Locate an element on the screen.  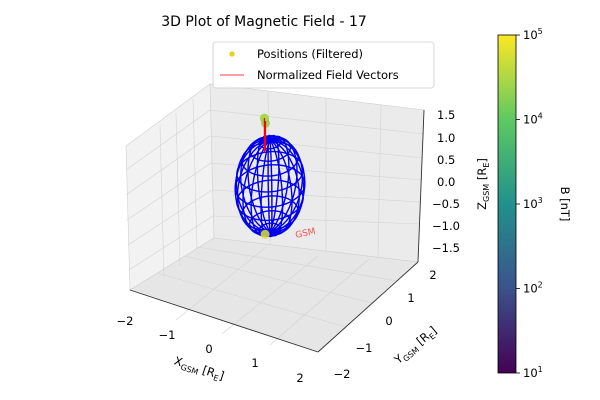
colorbar-gradient is located at coordinates (507, 204).